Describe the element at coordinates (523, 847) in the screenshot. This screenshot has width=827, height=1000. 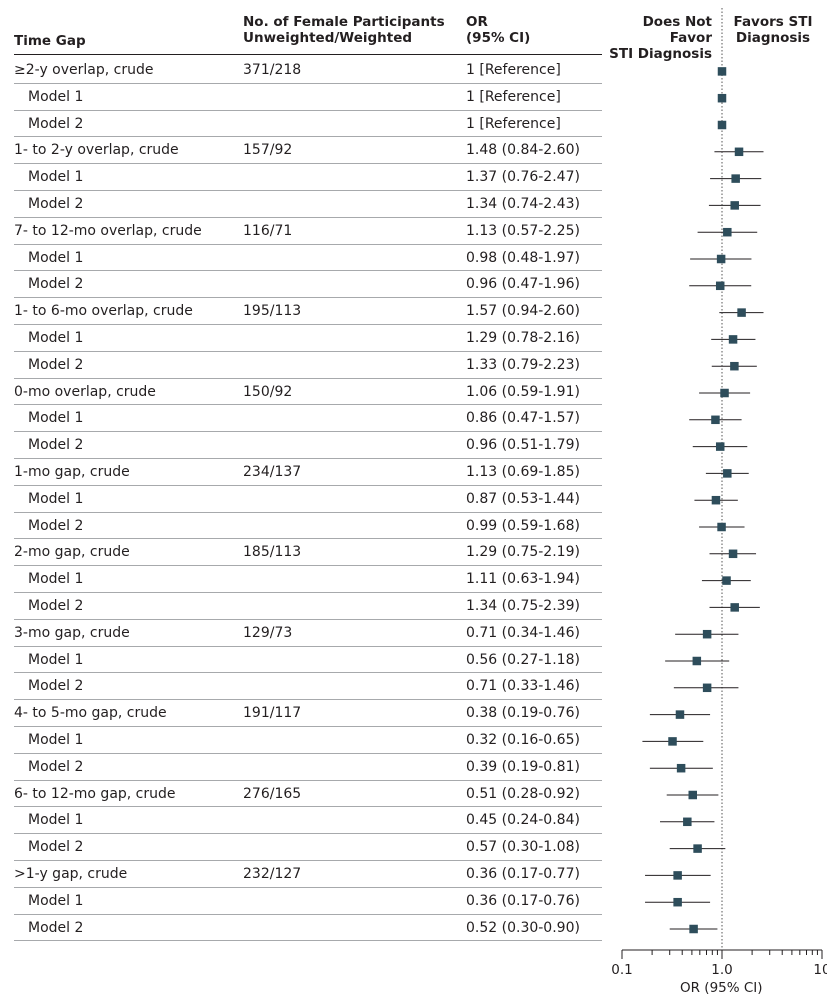
I see `or-ci-value: 0.57 (0.30-1.08)` at that location.